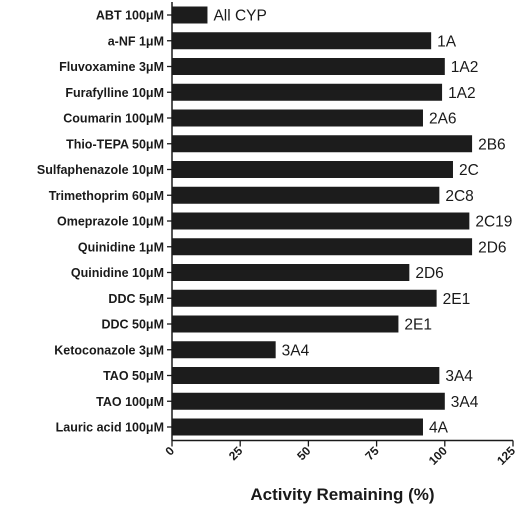  I want to click on x-axis-title: Activity Remaining (%), so click(342, 494).